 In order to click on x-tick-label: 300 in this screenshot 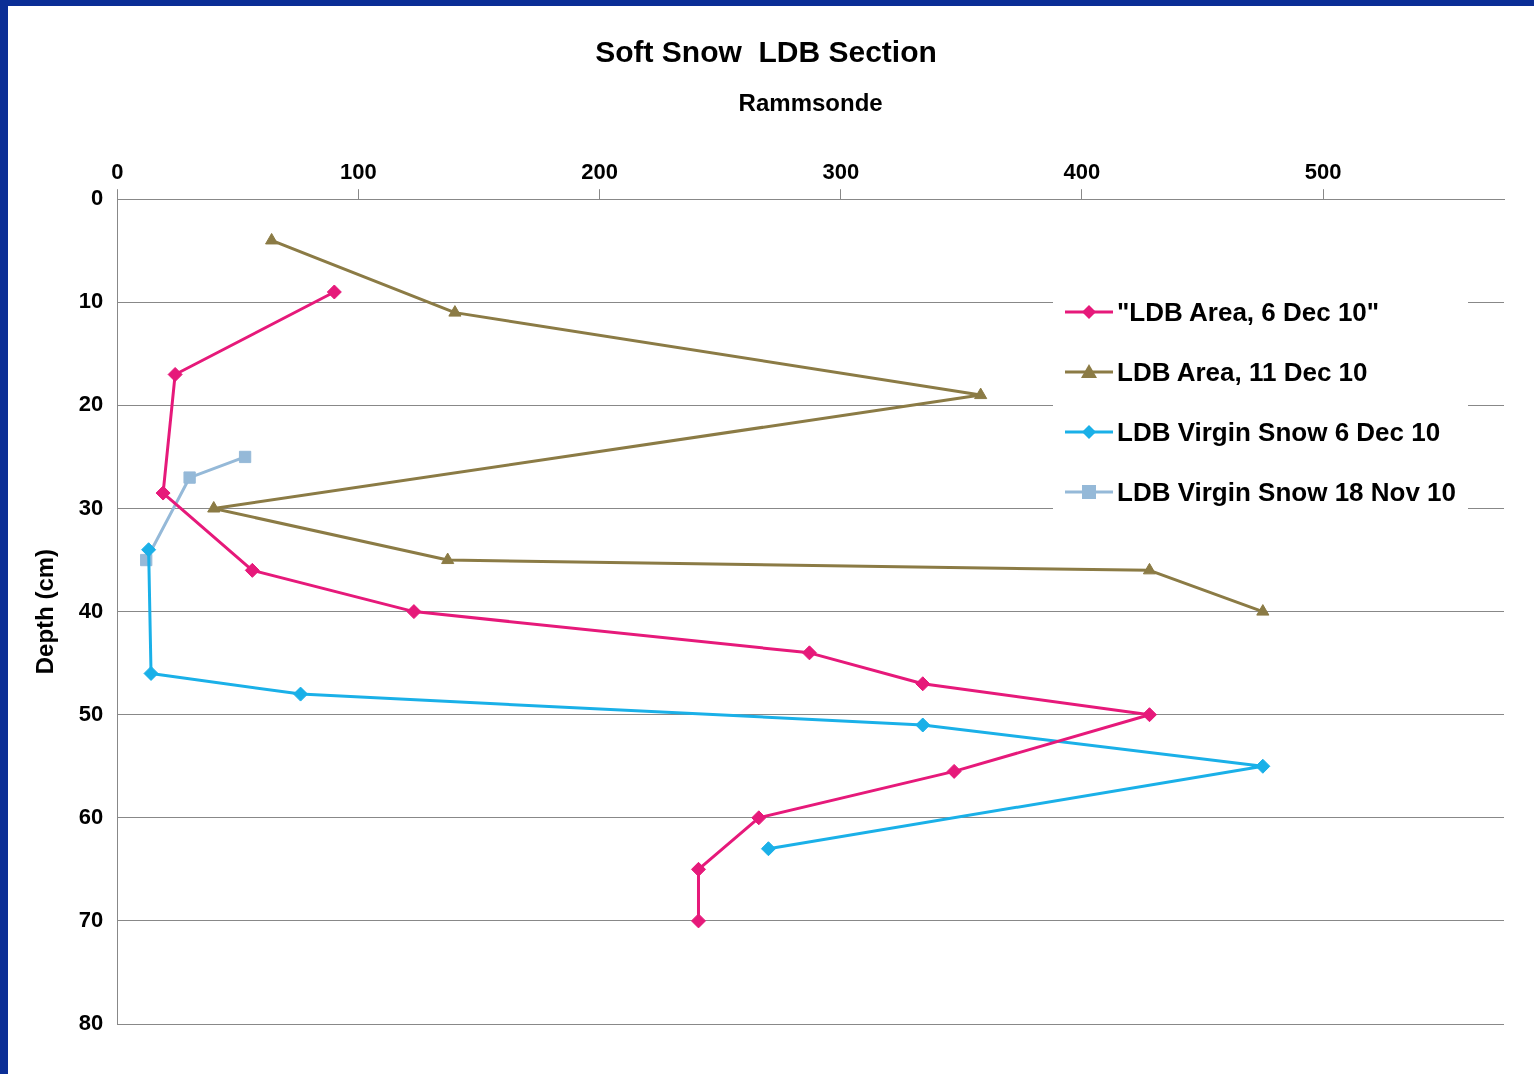, I will do `click(841, 172)`.